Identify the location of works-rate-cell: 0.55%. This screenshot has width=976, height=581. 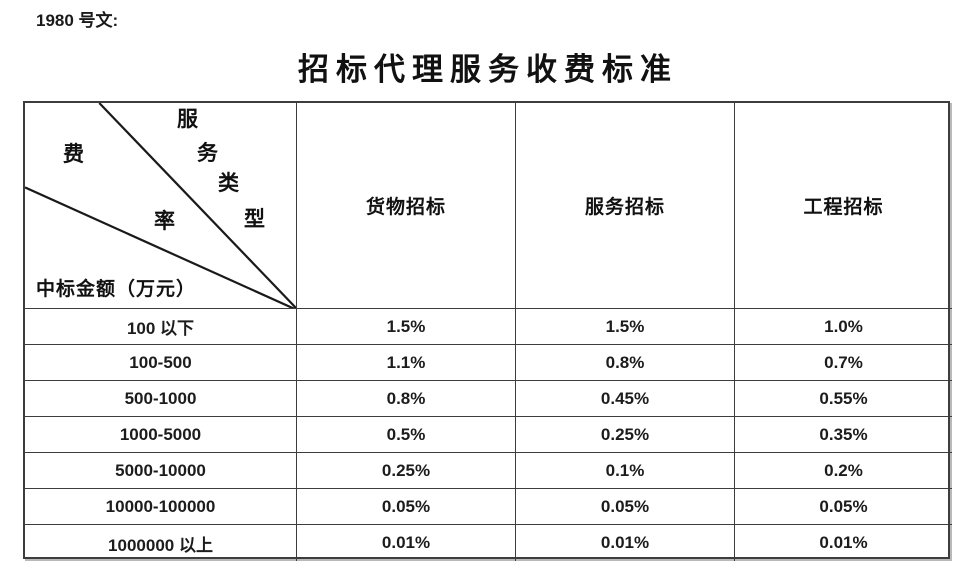
(843, 399).